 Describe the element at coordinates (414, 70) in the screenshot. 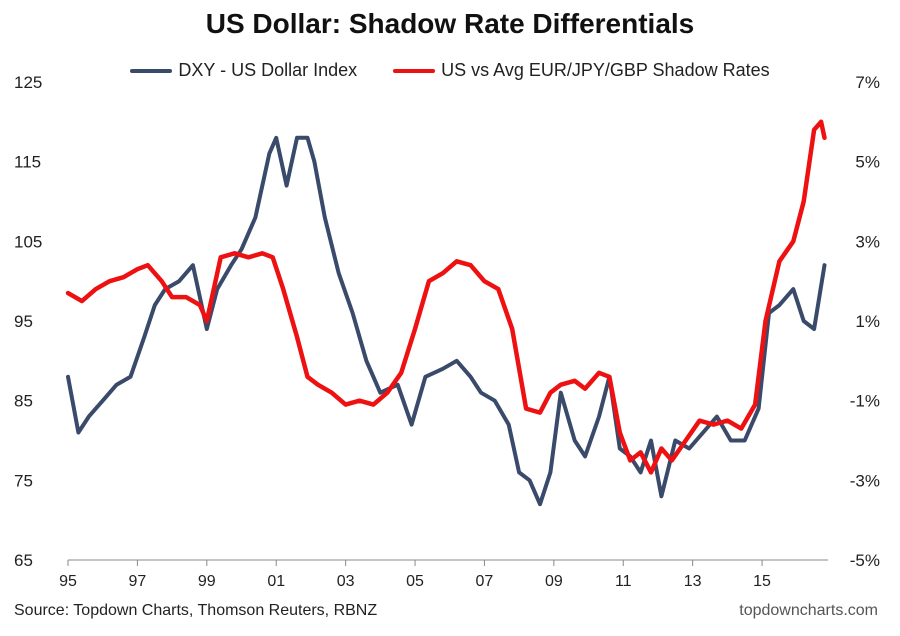

I see `legend-swatch-shadow-rates` at that location.